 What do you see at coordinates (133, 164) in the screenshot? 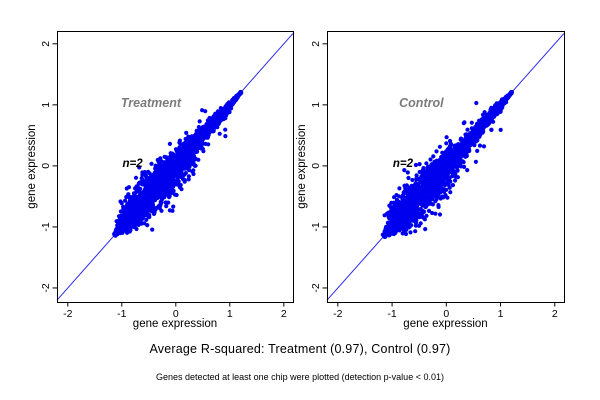
I see `n-annotation: n=2` at bounding box center [133, 164].